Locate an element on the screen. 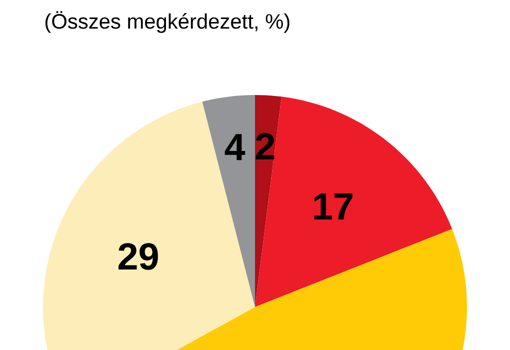 The width and height of the screenshot is (510, 350). data-label: 17 is located at coordinates (333, 206).